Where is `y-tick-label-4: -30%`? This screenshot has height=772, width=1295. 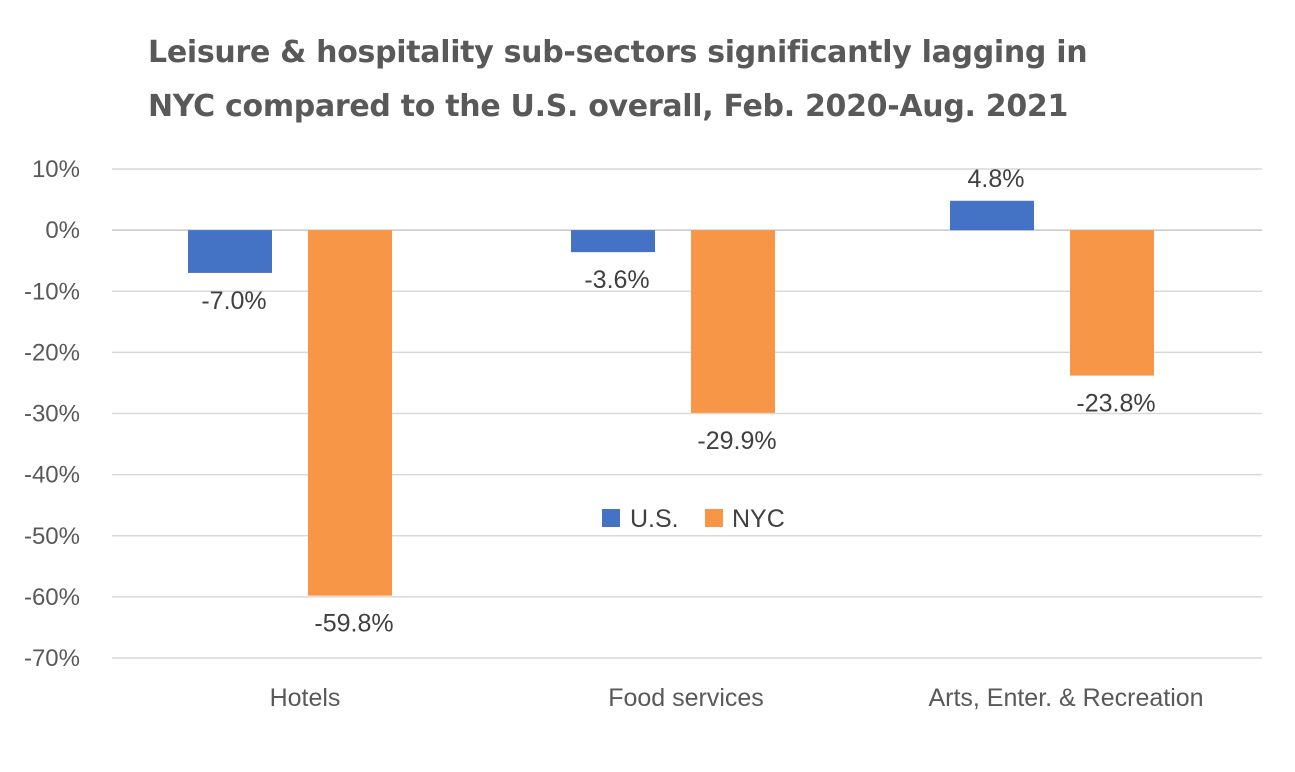
y-tick-label-4: -30% is located at coordinates (52, 414).